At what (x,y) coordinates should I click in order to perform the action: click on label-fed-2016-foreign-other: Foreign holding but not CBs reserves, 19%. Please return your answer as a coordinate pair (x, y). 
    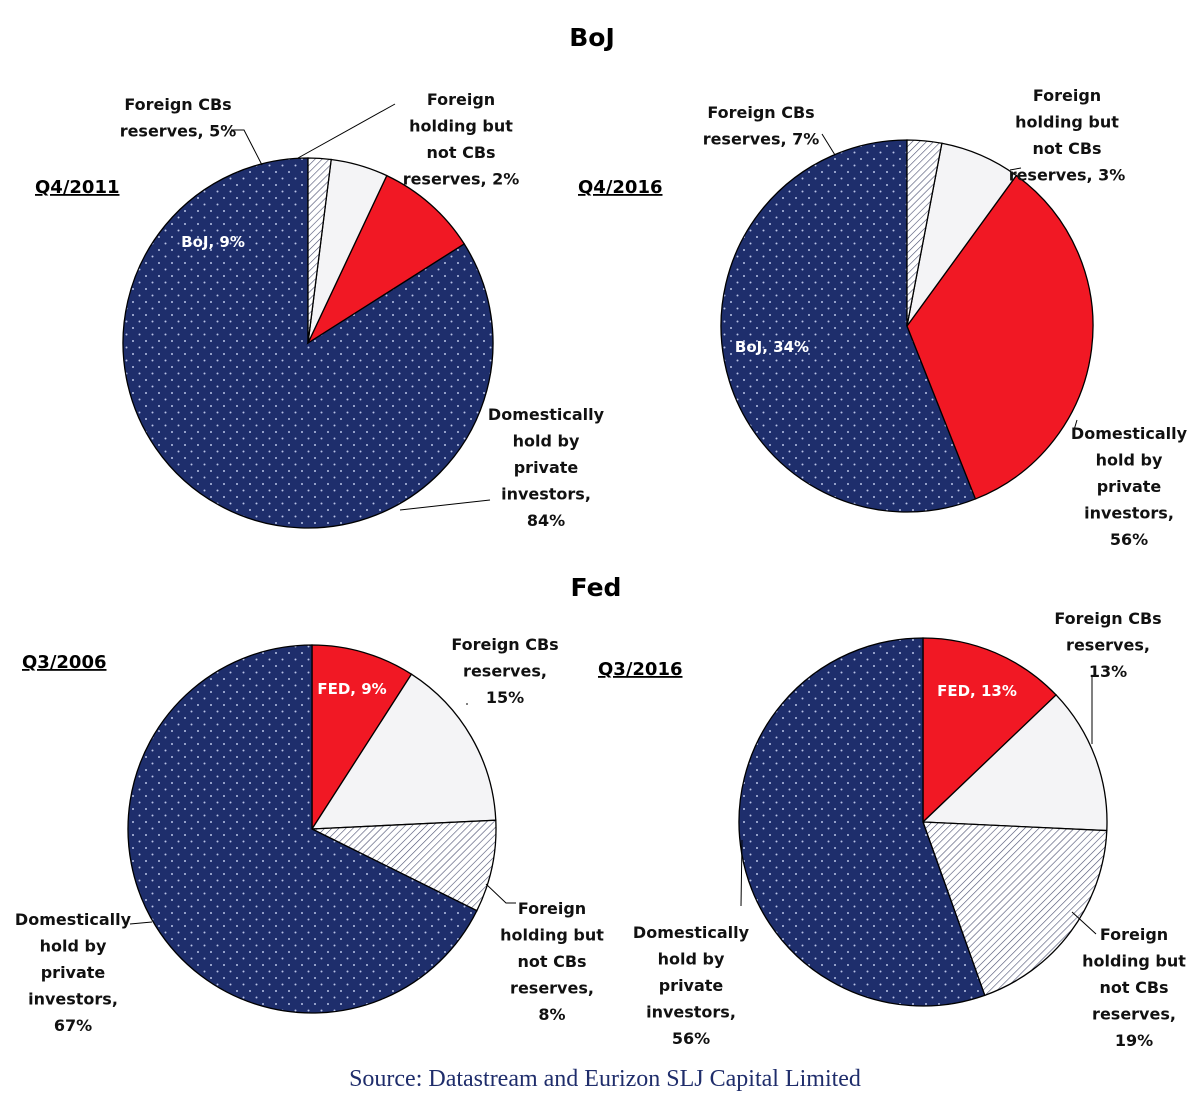
    Looking at the image, I should click on (1134, 987).